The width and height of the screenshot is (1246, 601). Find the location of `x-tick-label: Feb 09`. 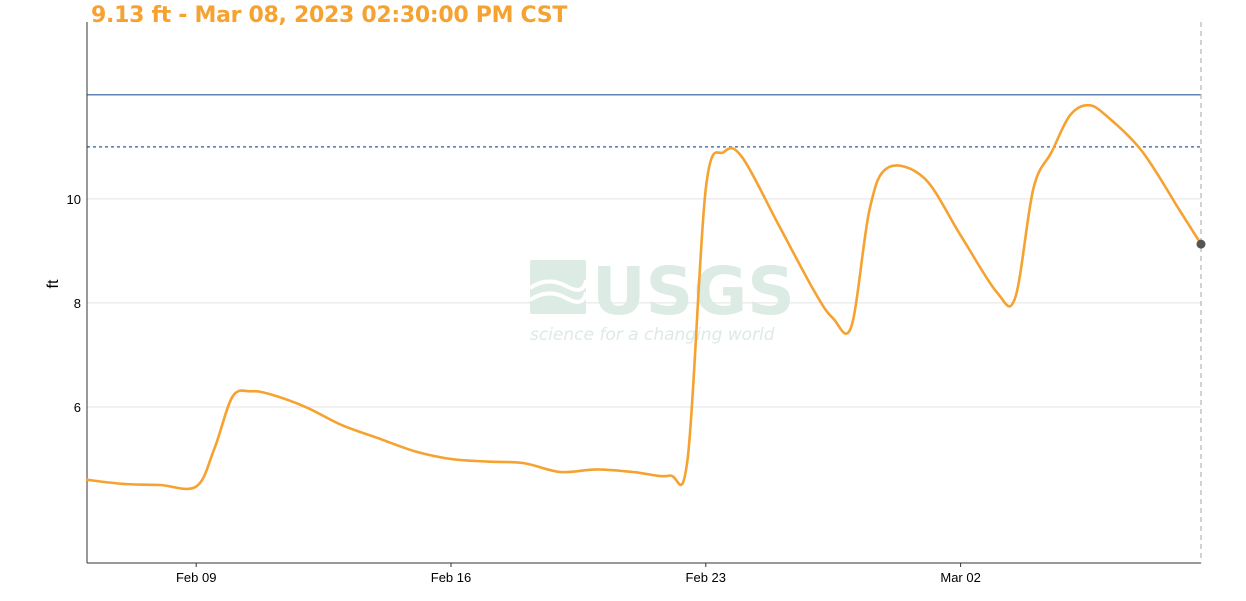

x-tick-label: Feb 09 is located at coordinates (196, 577).